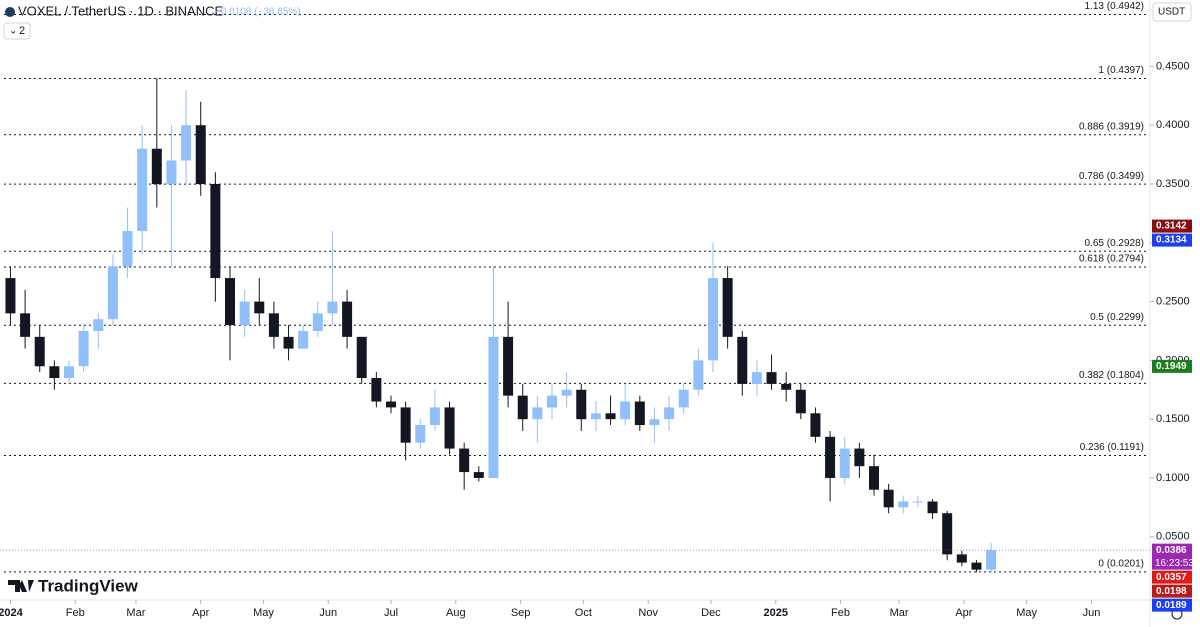 The height and width of the screenshot is (627, 1200). I want to click on y-tick-label: 0.4500, so click(1173, 66).